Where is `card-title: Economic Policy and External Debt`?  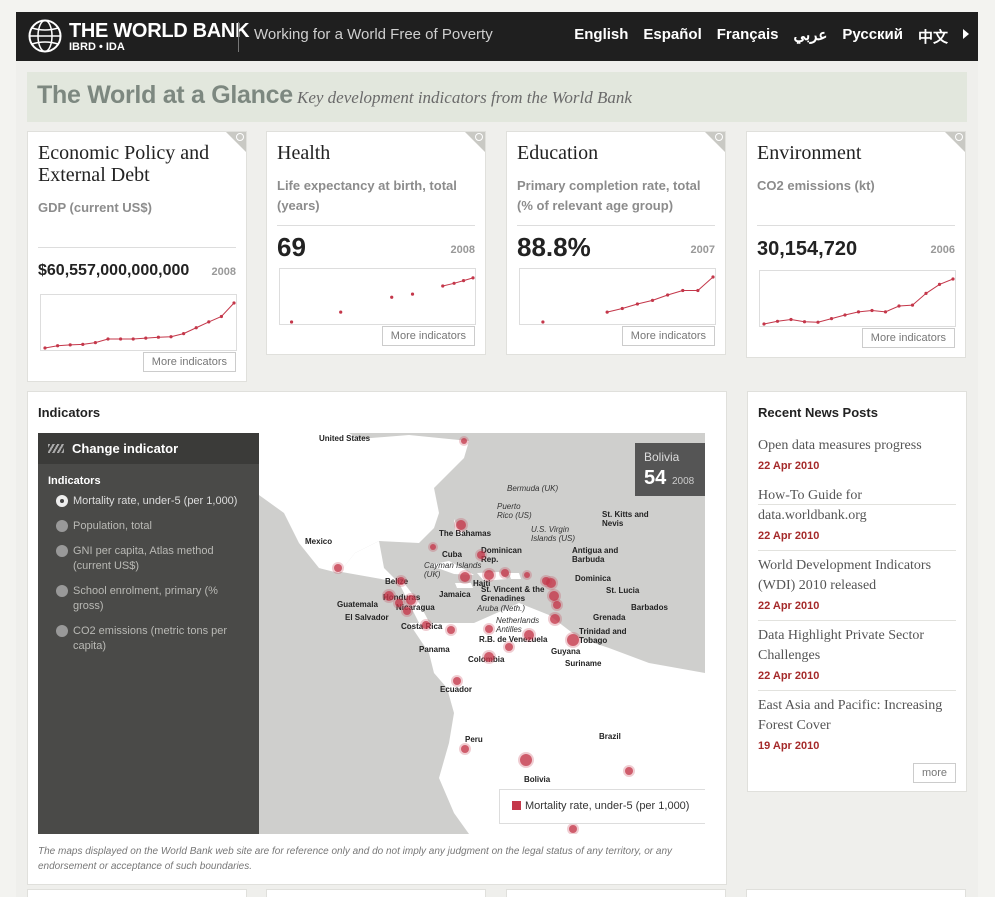
card-title: Economic Policy and External Debt is located at coordinates (124, 164).